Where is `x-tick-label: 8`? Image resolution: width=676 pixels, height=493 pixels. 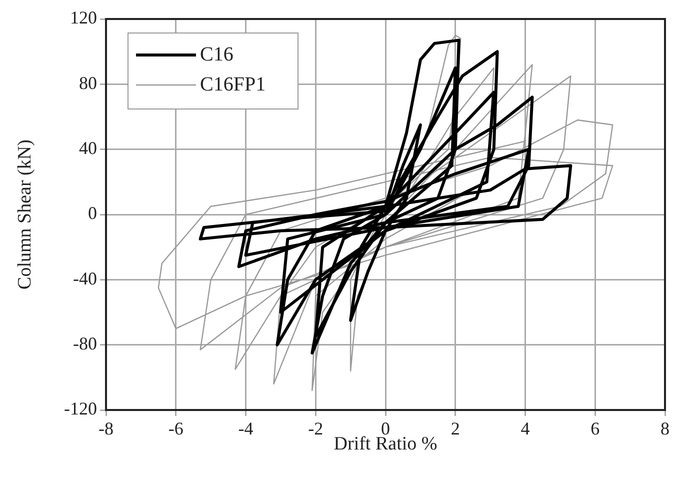
x-tick-label: 8 is located at coordinates (665, 428).